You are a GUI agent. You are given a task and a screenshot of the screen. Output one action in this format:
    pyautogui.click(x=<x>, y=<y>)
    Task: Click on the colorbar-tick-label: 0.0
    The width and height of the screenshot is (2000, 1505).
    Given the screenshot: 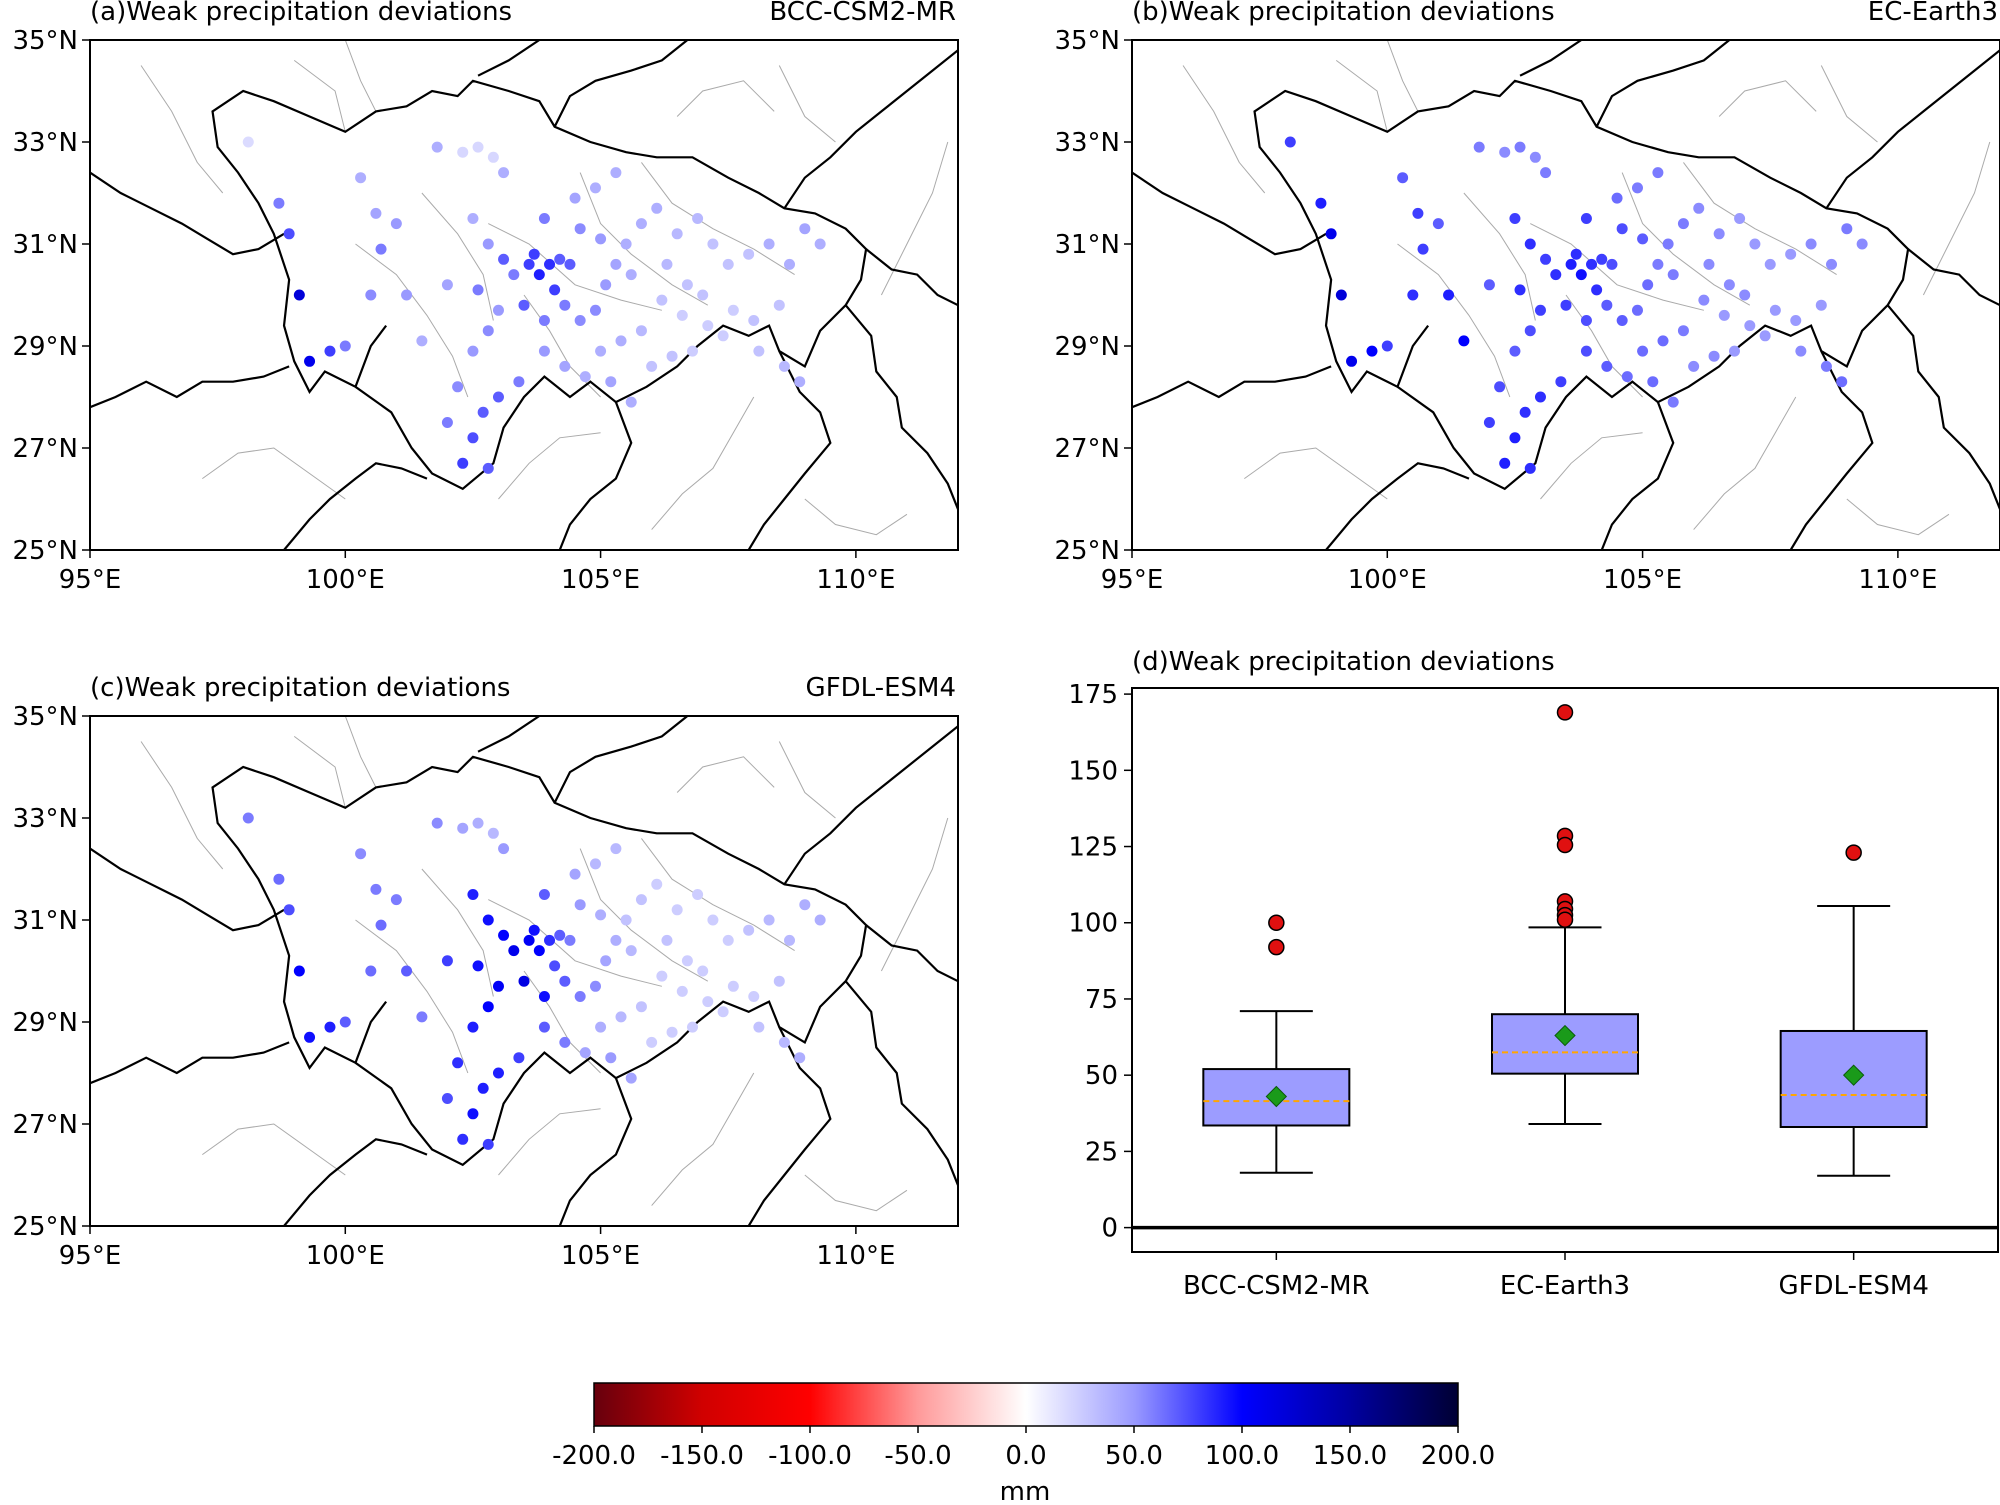 What is the action you would take?
    pyautogui.click(x=1025, y=1456)
    